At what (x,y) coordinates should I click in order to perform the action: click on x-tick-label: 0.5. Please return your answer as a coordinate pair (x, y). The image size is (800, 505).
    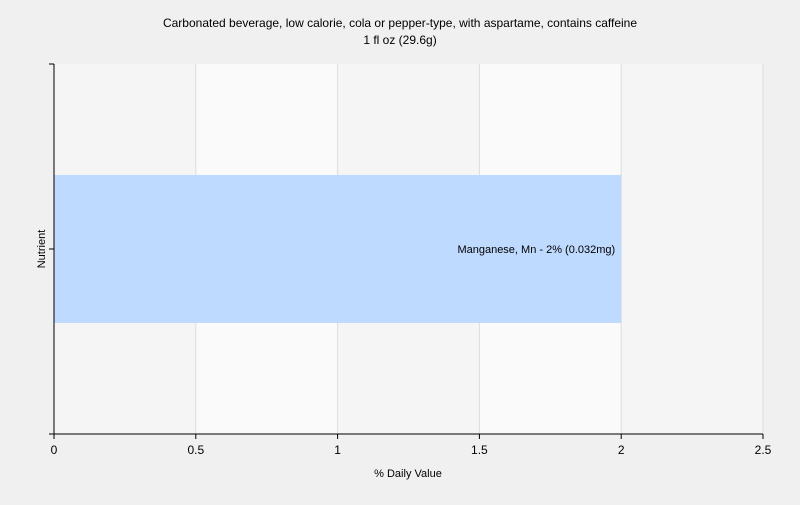
    Looking at the image, I should click on (195, 450).